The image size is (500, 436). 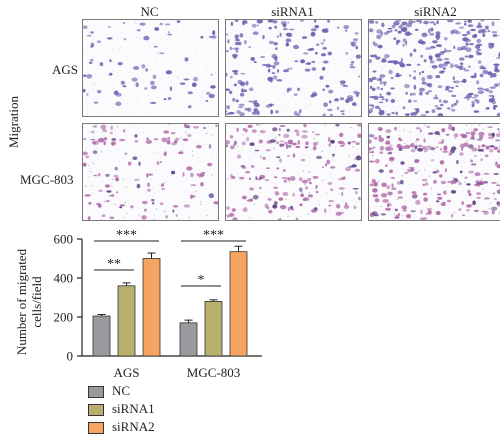 What do you see at coordinates (70, 356) in the screenshot?
I see `y-tick-label: 0` at bounding box center [70, 356].